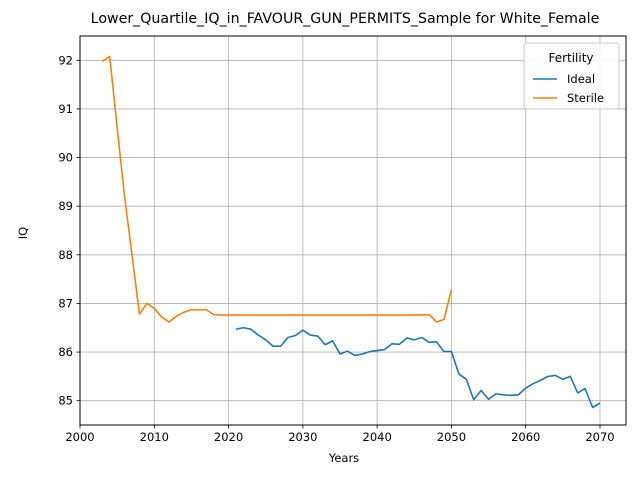  Describe the element at coordinates (581, 79) in the screenshot. I see `legend-label-ideal: Ideal` at that location.